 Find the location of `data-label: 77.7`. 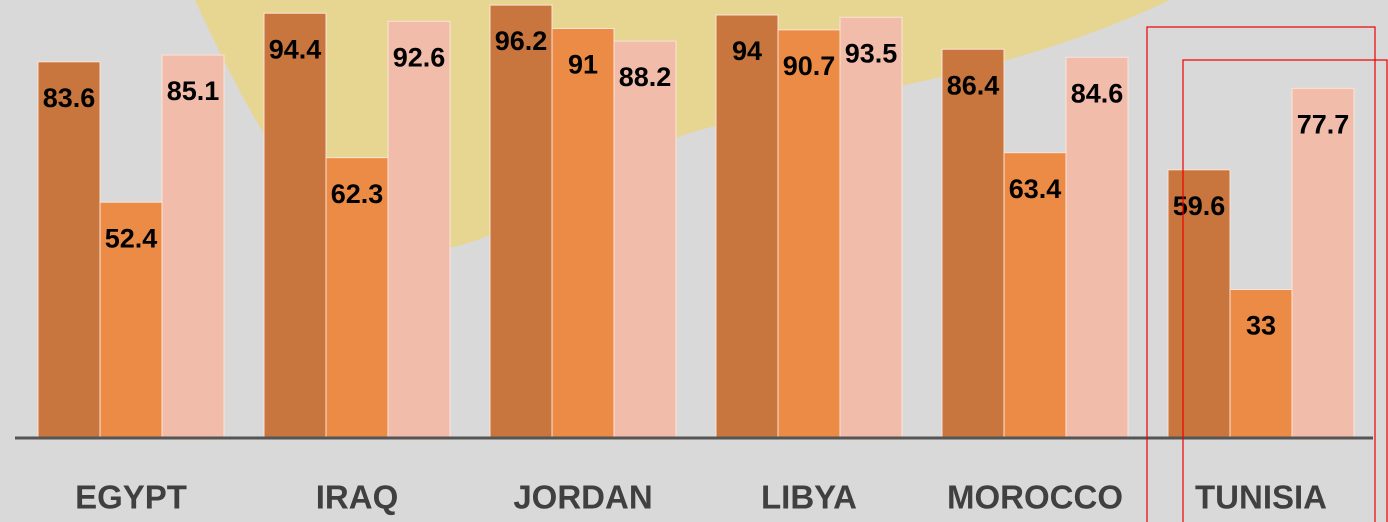

data-label: 77.7 is located at coordinates (1323, 124).